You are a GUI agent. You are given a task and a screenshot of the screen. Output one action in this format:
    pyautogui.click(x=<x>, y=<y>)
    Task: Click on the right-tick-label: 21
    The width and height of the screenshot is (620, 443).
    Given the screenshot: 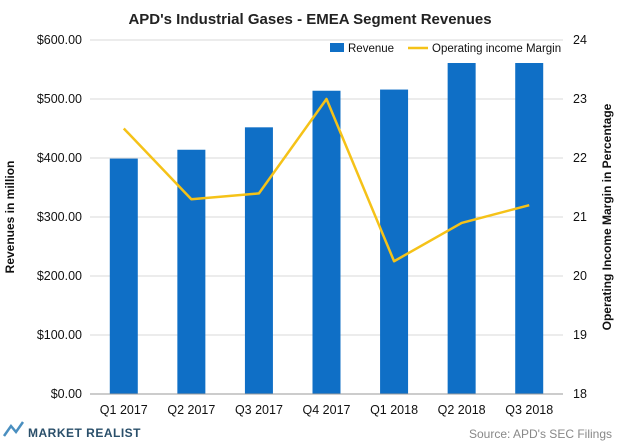 What is the action you would take?
    pyautogui.click(x=580, y=217)
    